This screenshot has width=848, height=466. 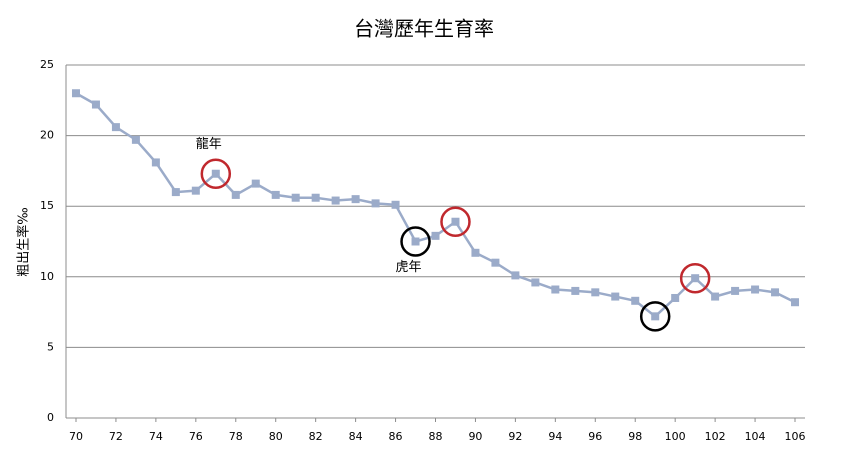 I want to click on y-tick-label: 15, so click(x=47, y=205).